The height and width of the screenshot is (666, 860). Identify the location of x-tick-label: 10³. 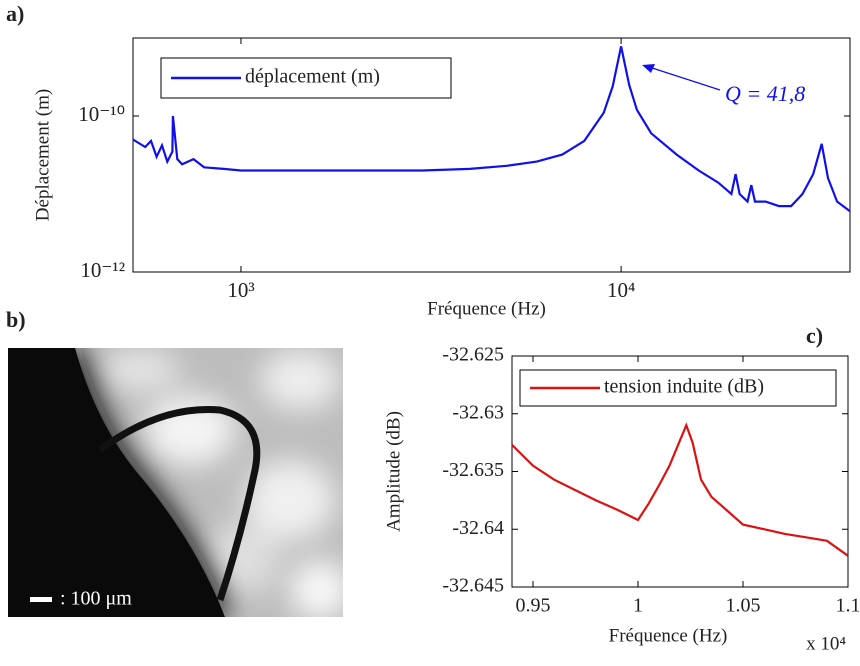
(240, 290).